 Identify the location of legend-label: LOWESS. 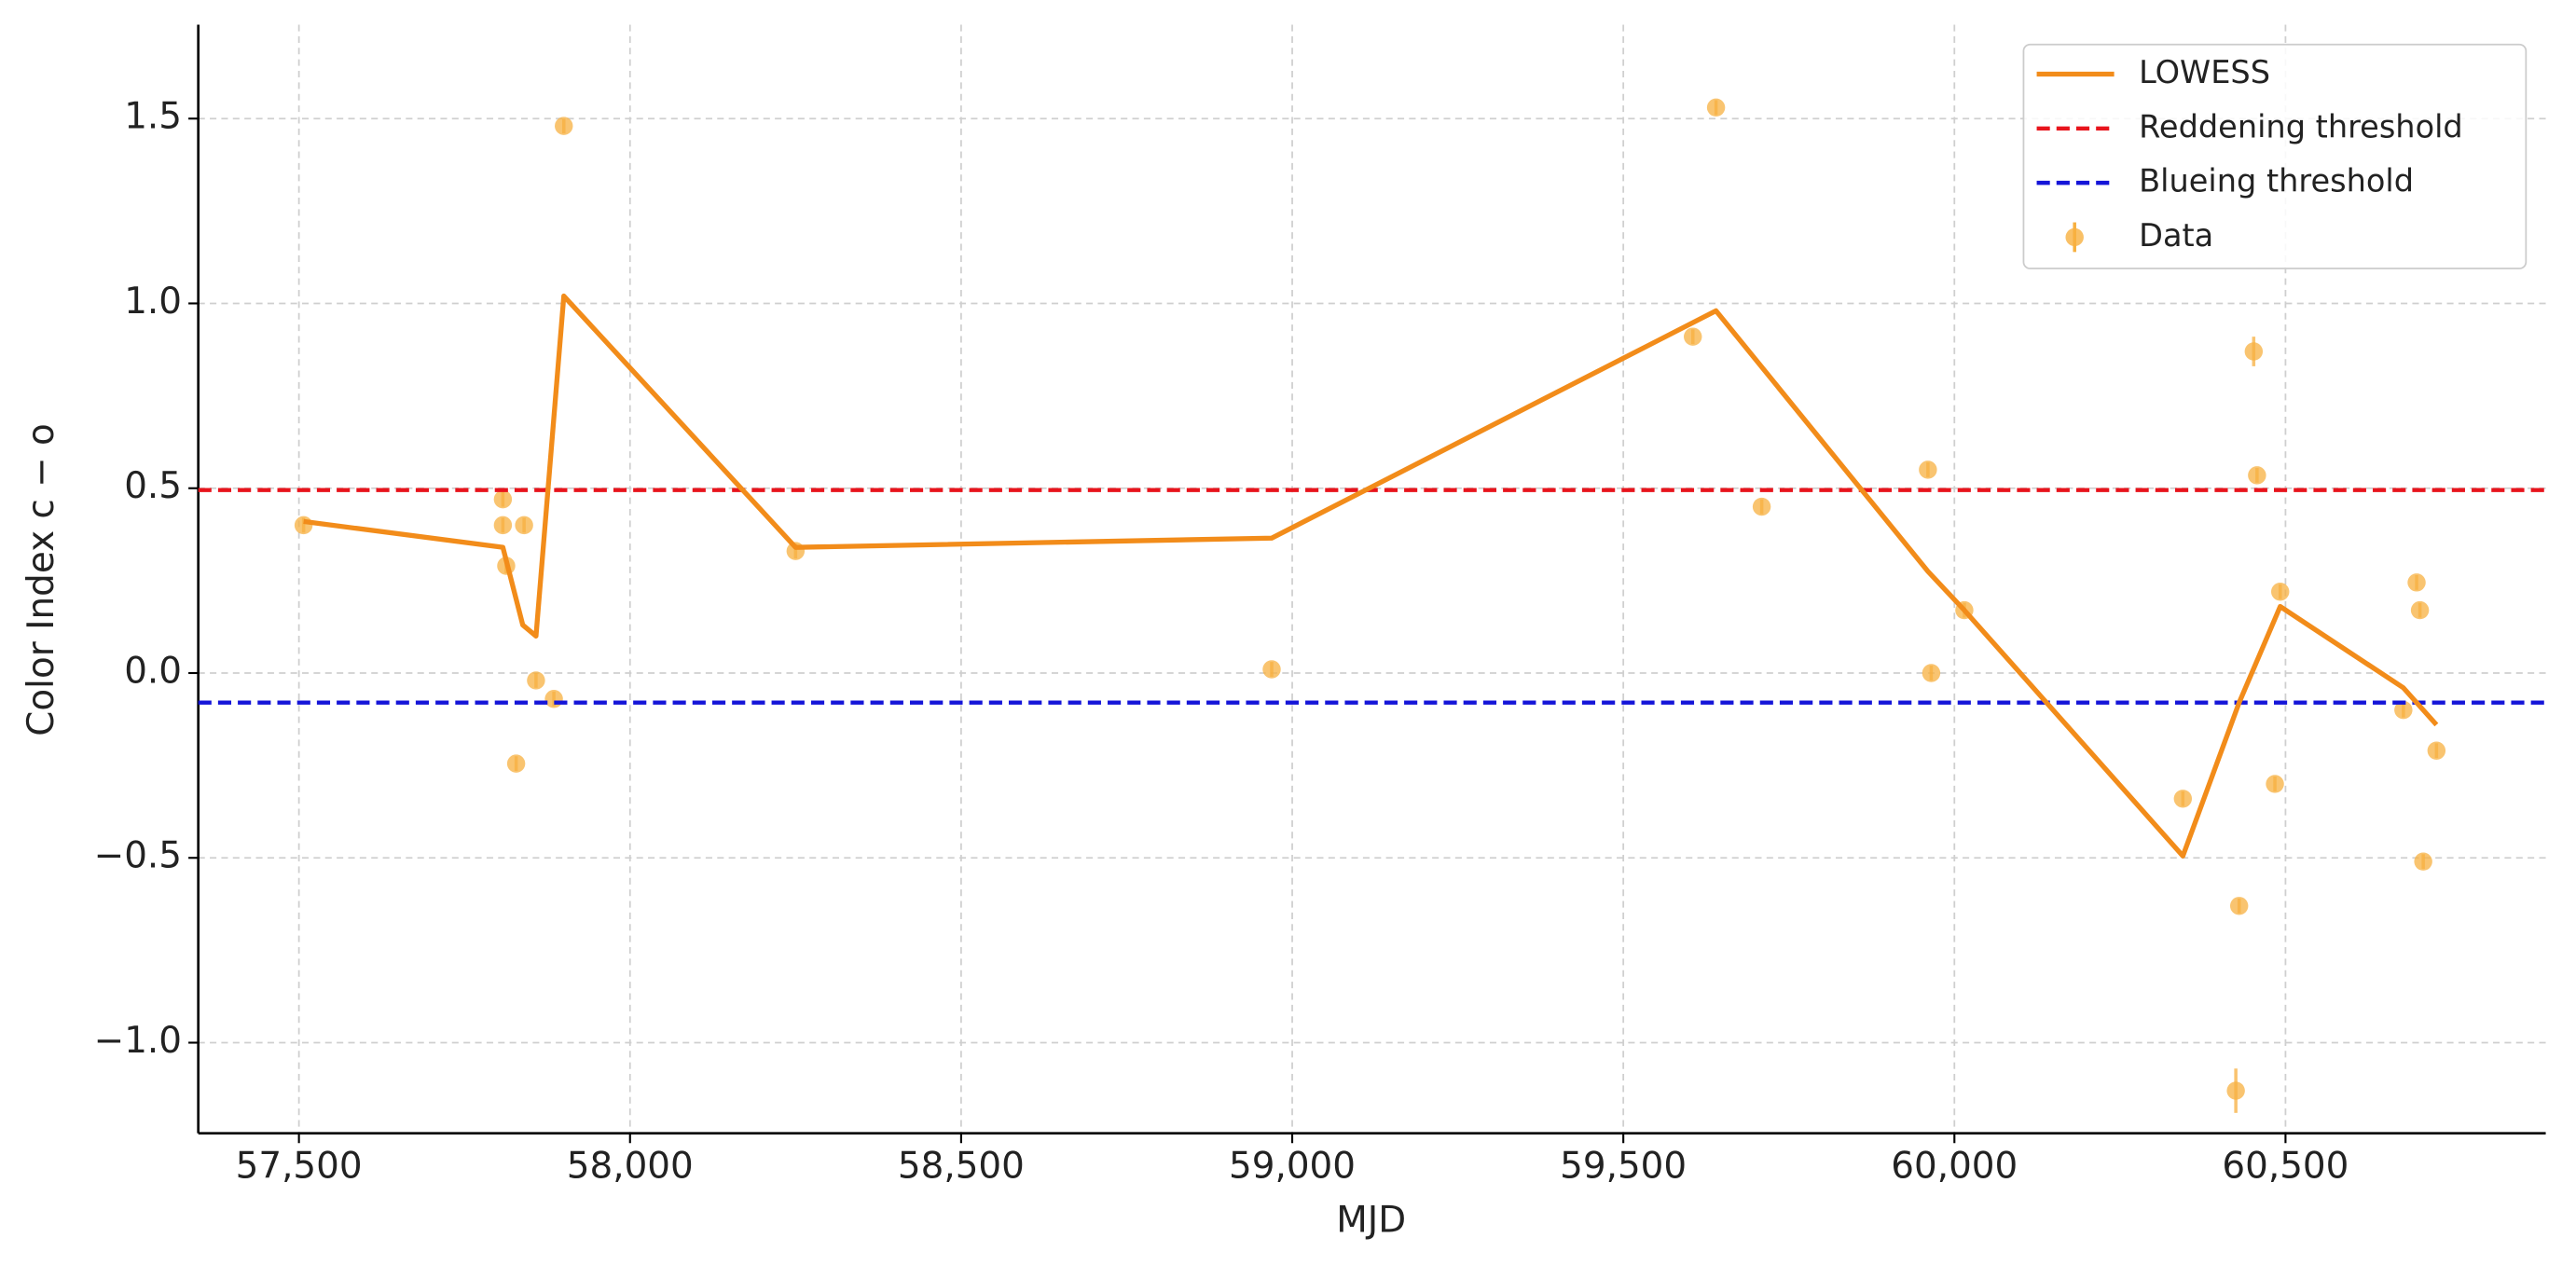
(2204, 72).